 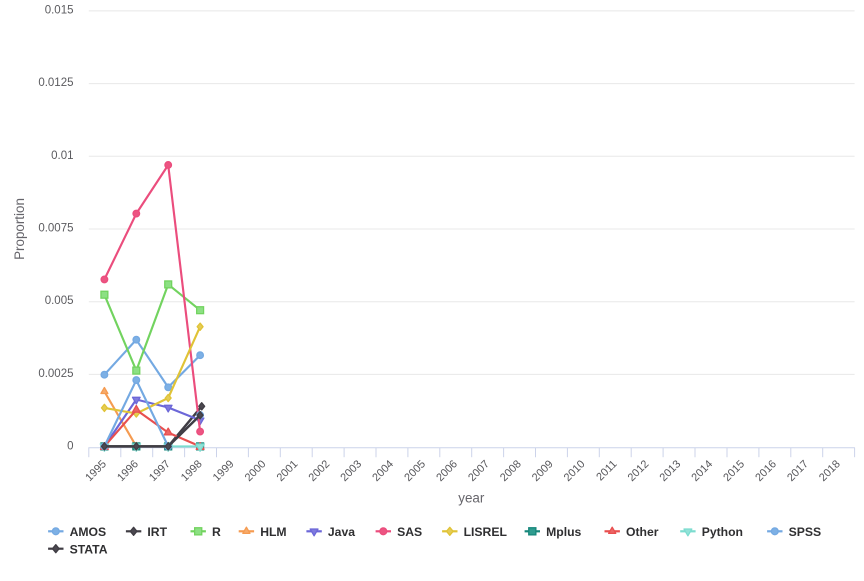 What do you see at coordinates (59, 301) in the screenshot?
I see `svg-text: 0.005` at bounding box center [59, 301].